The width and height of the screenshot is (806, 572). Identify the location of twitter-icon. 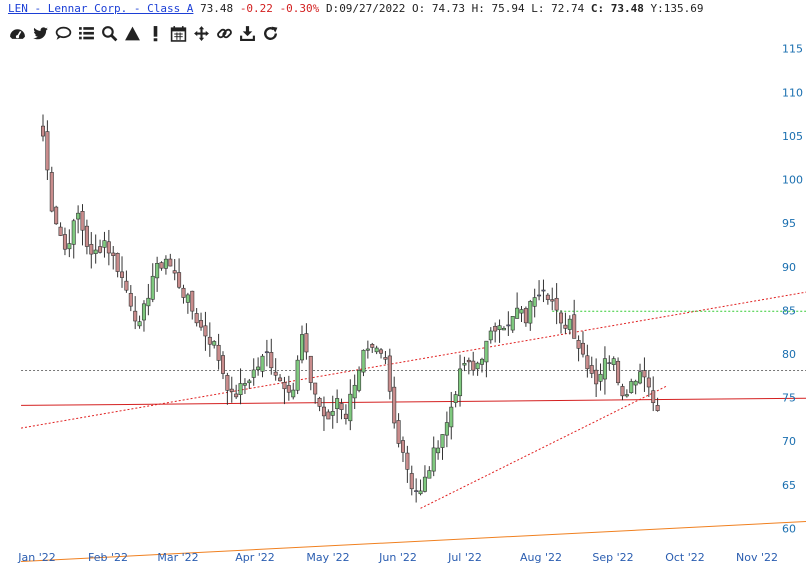
(40, 33).